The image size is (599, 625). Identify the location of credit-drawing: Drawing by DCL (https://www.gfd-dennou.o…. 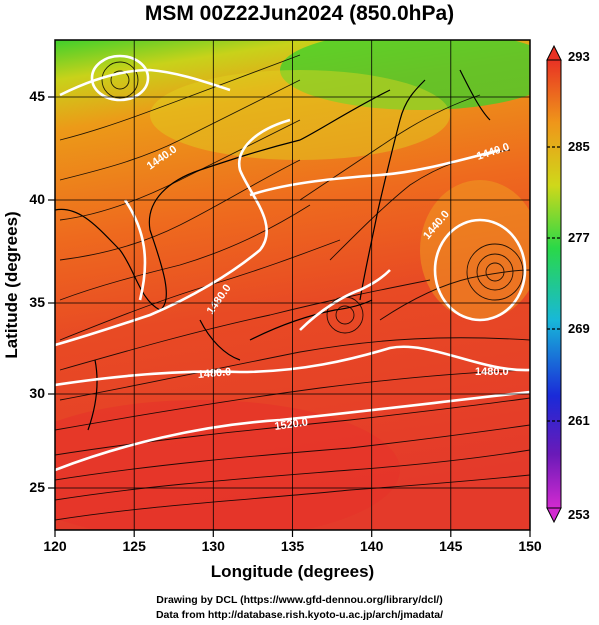
(299, 600).